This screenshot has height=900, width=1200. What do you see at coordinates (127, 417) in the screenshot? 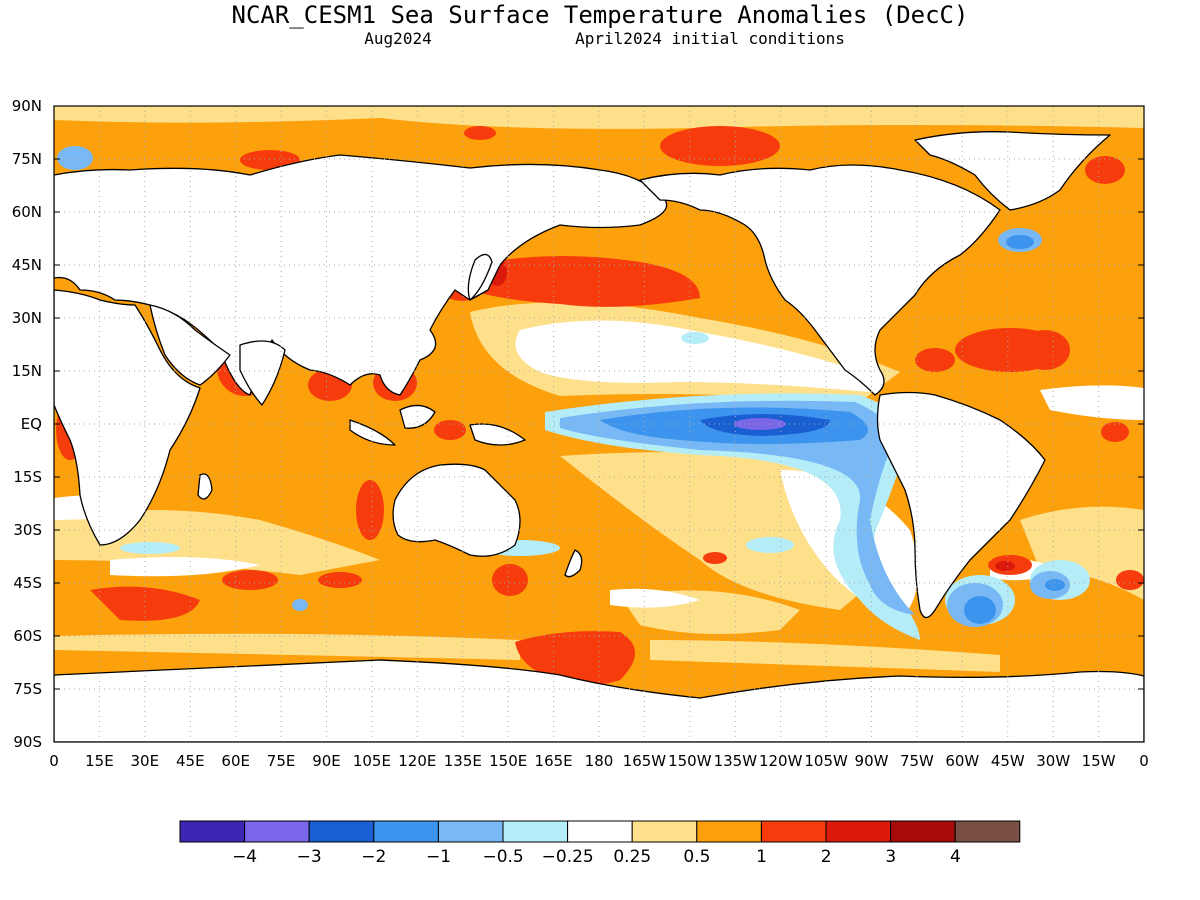
I see `africa` at bounding box center [127, 417].